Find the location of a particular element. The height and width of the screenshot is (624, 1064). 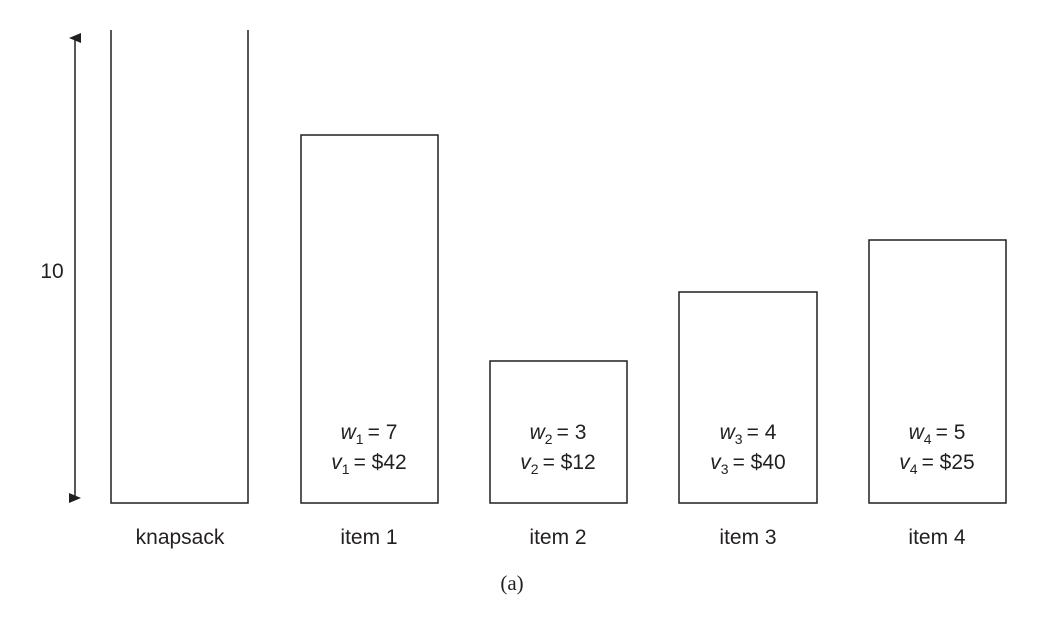

knapsack-container is located at coordinates (179, 267).